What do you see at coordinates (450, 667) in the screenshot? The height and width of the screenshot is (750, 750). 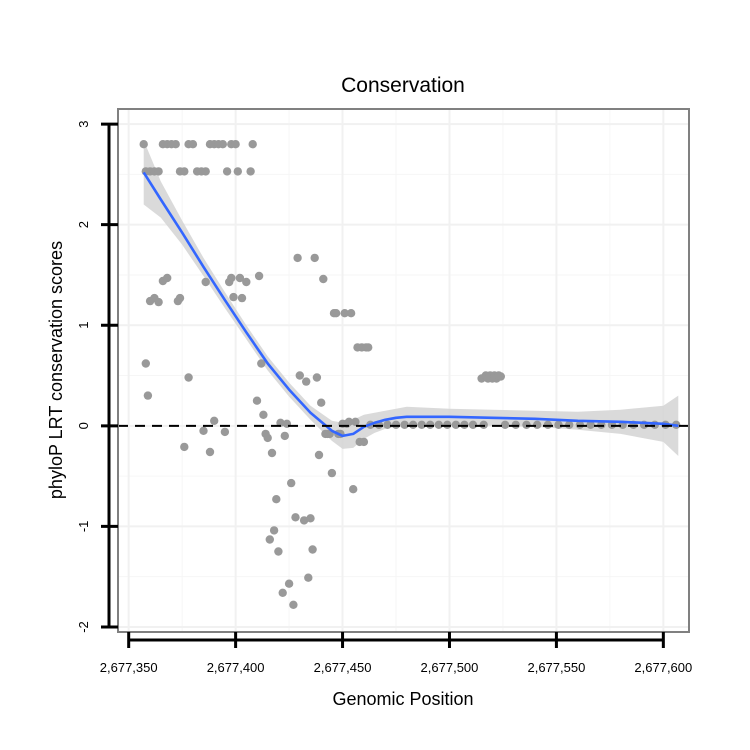 I see `x-tick-label: 2,677,500` at bounding box center [450, 667].